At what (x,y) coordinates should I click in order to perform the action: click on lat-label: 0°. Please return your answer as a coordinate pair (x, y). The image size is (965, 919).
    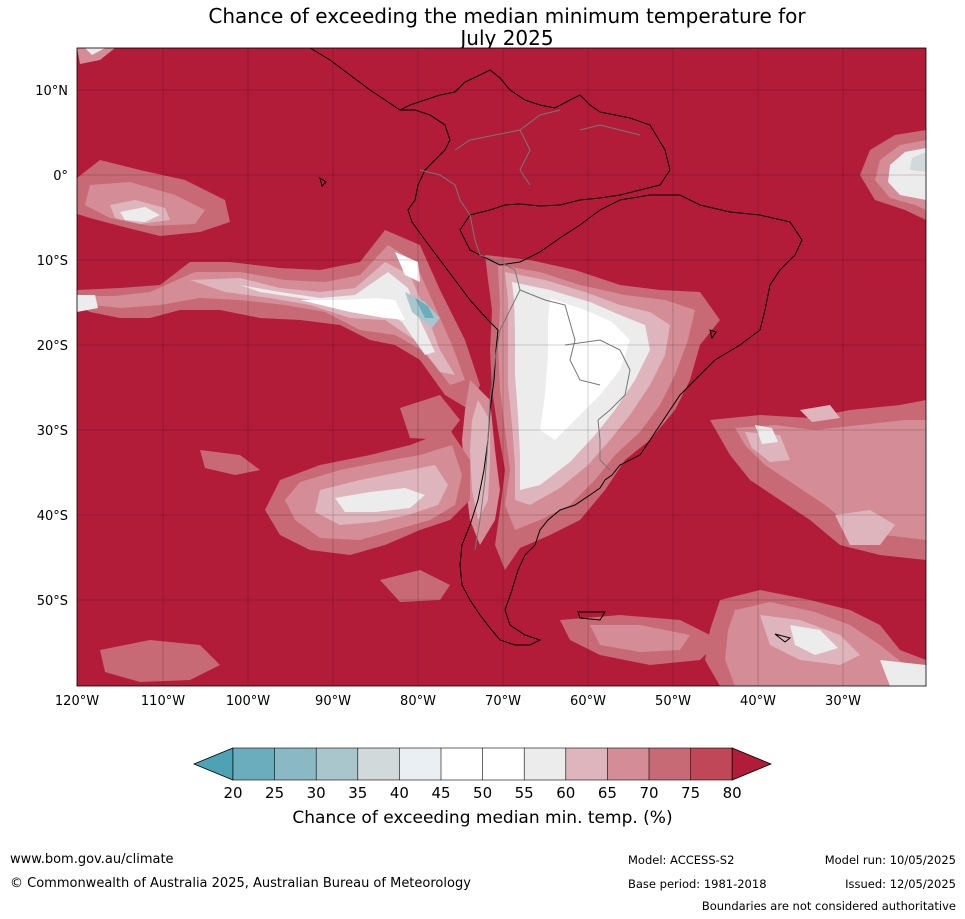
    Looking at the image, I should click on (60, 176).